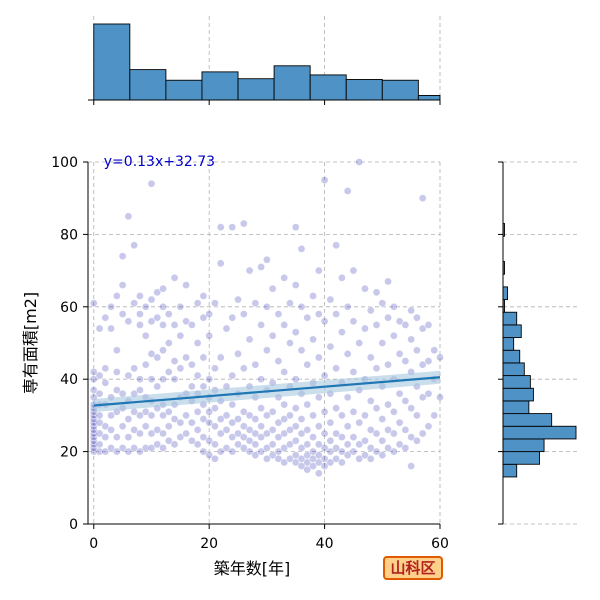 The image size is (600, 600). I want to click on x-tick-label: 40, so click(325, 544).